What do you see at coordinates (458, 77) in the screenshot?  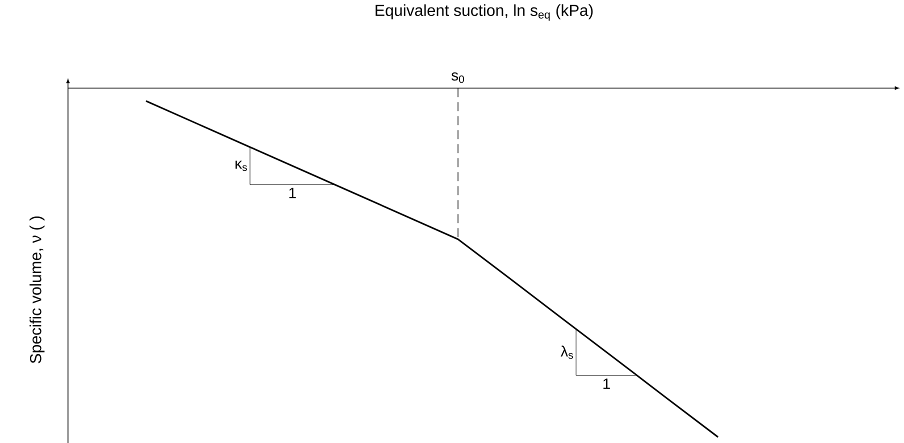 I see `text: s$_{0}$` at bounding box center [458, 77].